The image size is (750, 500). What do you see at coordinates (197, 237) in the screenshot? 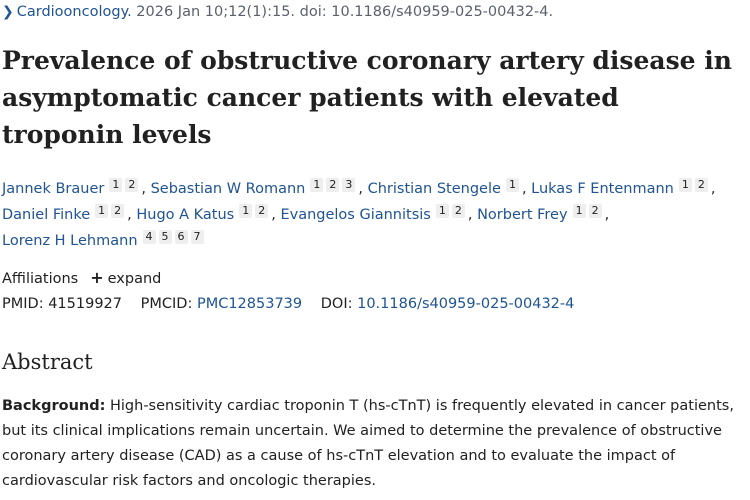
I see `affiliation-ref: 7` at bounding box center [197, 237].